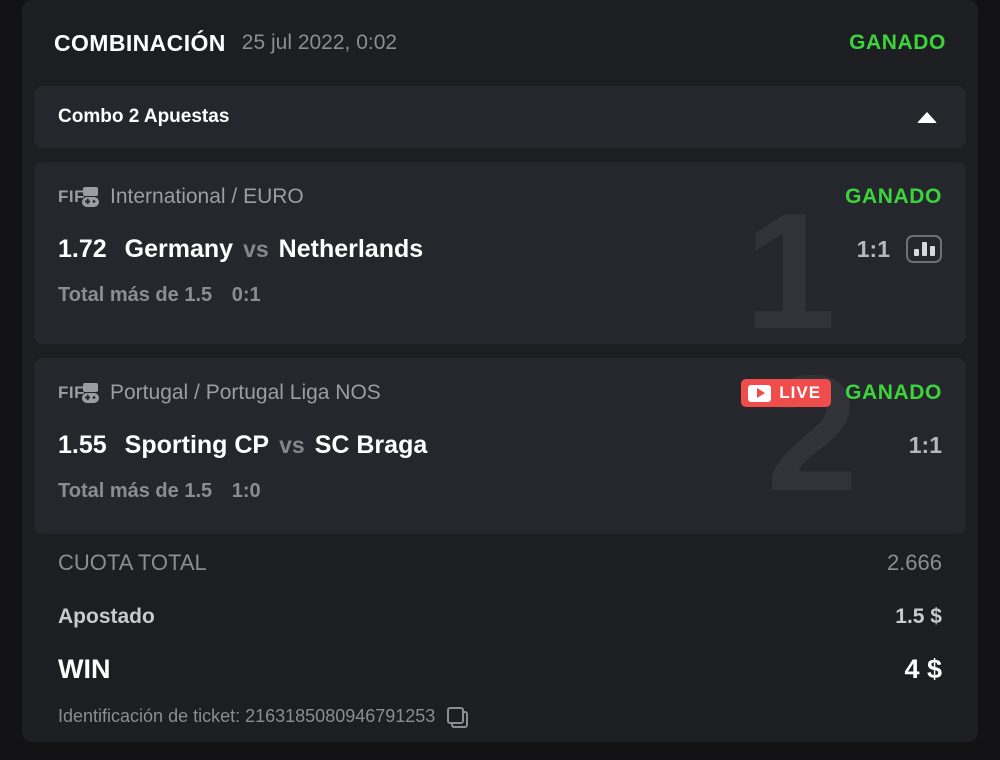  Describe the element at coordinates (500, 117) in the screenshot. I see `combo-collapse-bar: Combo 2 Apuestas` at that location.